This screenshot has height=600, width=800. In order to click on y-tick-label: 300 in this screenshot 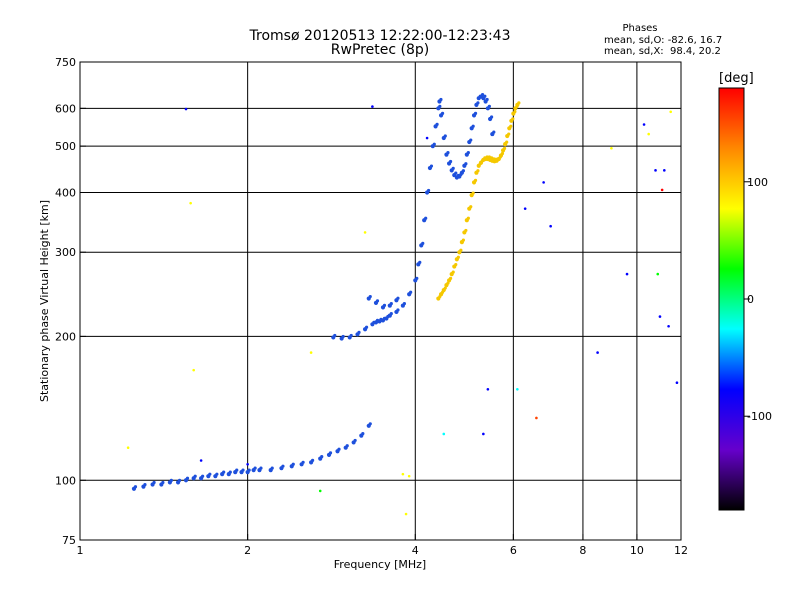, I will do `click(65, 252)`.